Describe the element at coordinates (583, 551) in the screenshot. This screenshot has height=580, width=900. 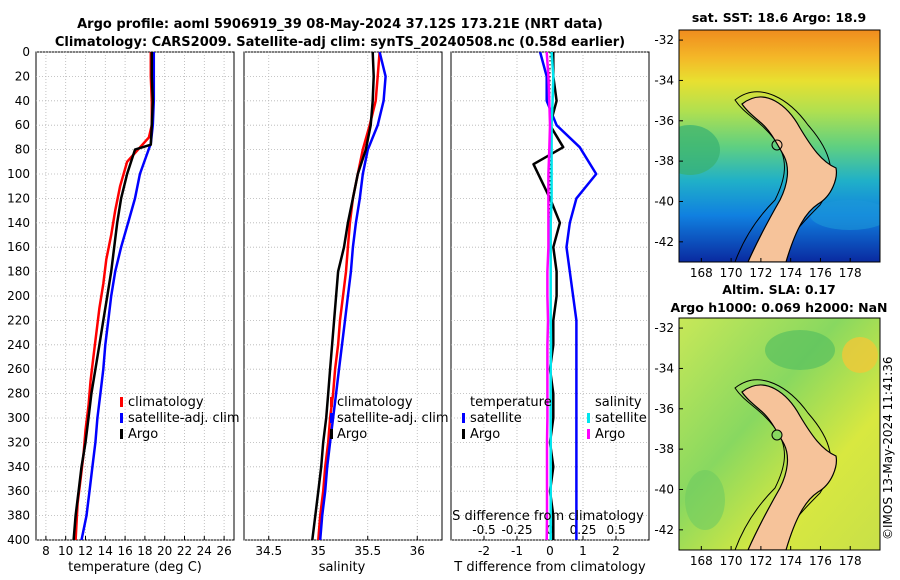
I see `difference-tick-label: 1` at that location.